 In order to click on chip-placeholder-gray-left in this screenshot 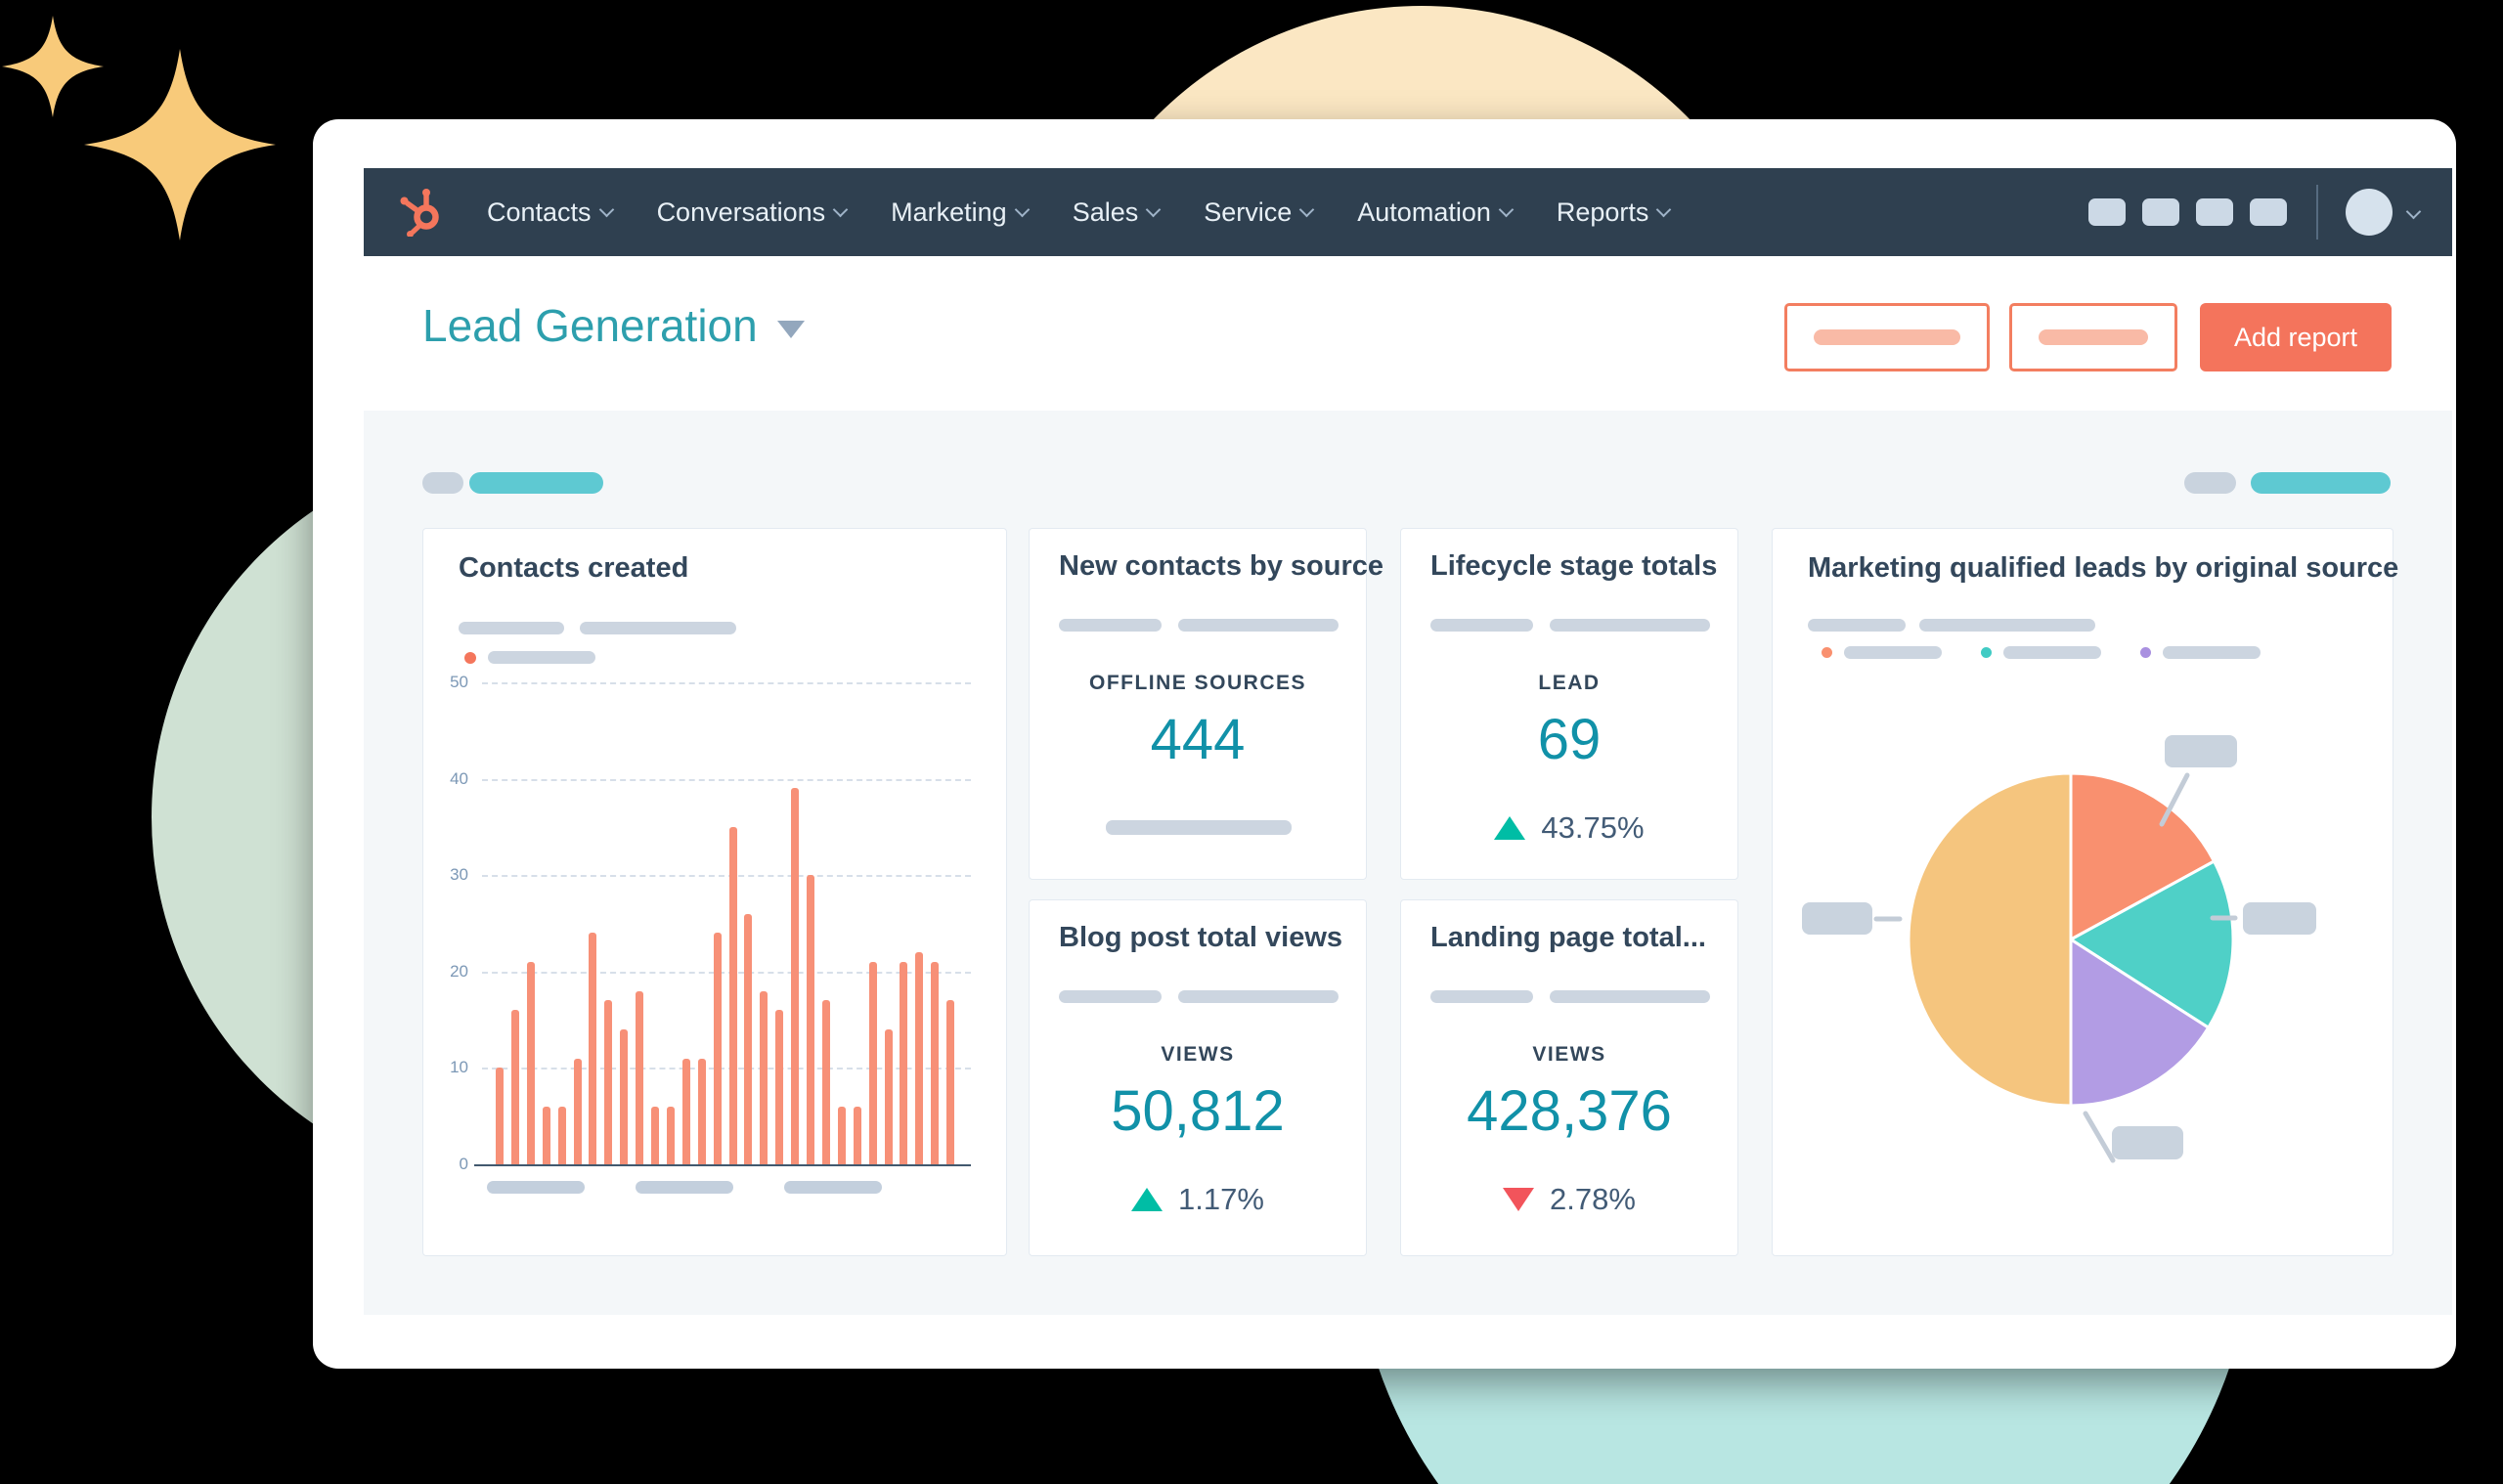, I will do `click(442, 483)`.